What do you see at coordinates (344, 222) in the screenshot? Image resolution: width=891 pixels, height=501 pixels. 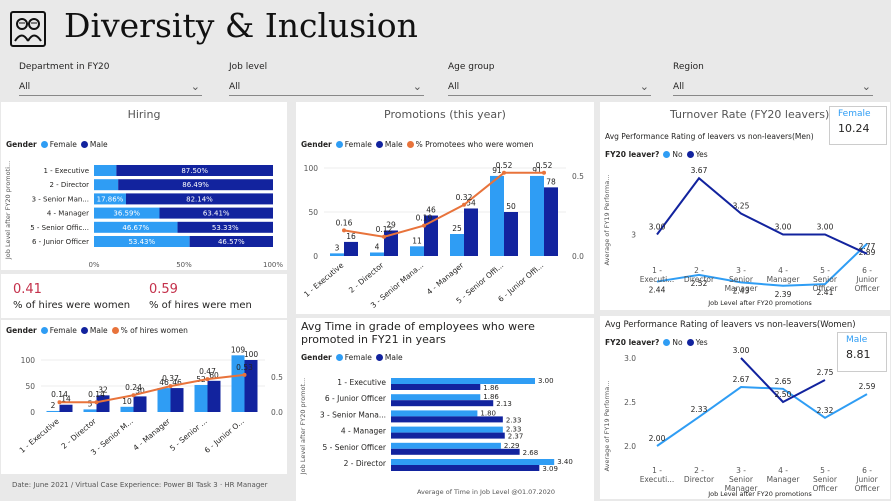 I see `line-label: 0.16` at bounding box center [344, 222].